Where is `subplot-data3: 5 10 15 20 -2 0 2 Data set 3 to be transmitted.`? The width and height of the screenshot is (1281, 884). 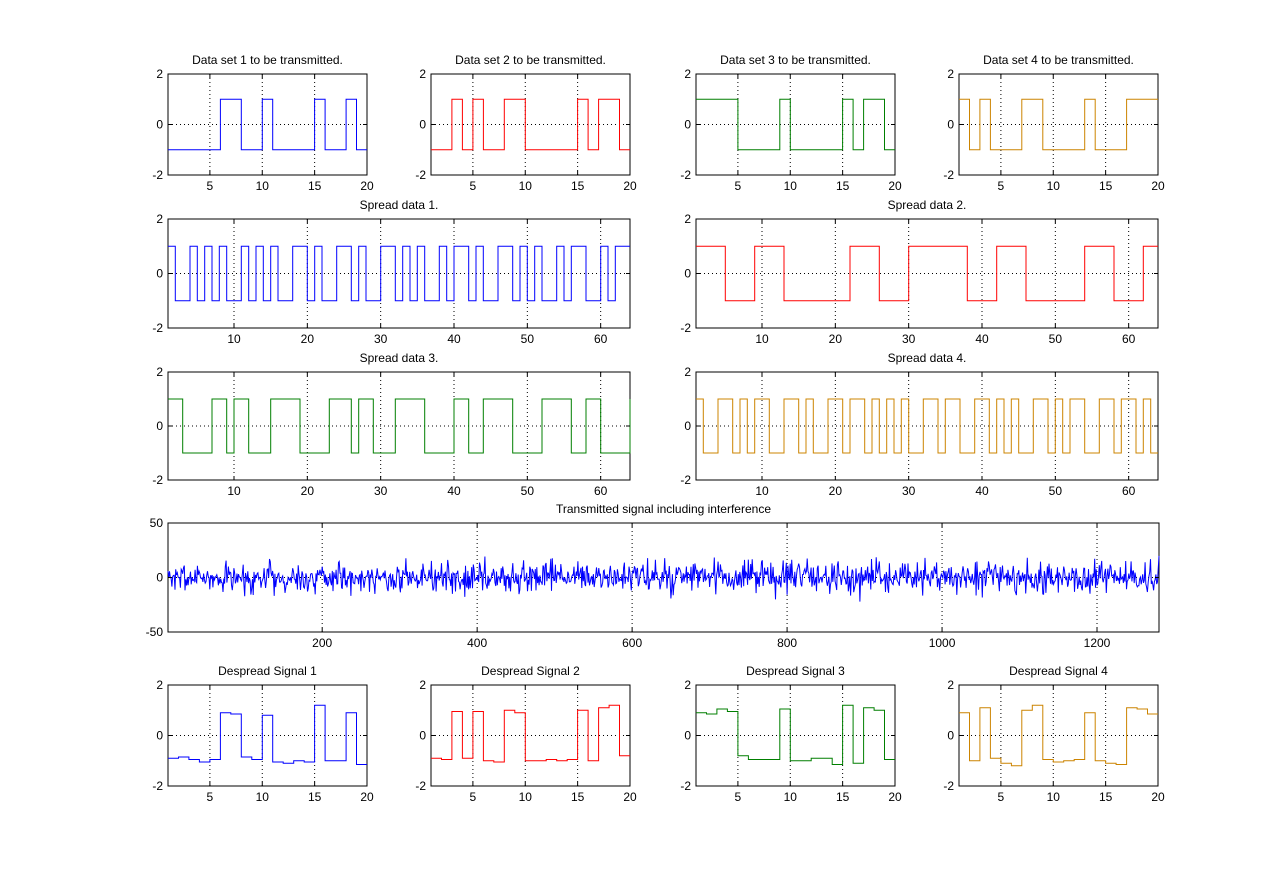 subplot-data3: 5 10 15 20 -2 0 2 Data set 3 to be transmitted. is located at coordinates (791, 123).